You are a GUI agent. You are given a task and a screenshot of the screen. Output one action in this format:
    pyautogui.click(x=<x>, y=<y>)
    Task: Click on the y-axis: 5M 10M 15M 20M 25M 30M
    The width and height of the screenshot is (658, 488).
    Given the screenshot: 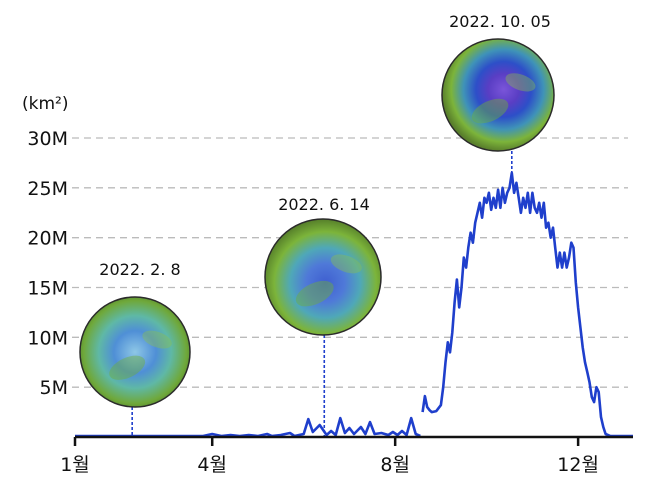 What is the action you would take?
    pyautogui.click(x=47, y=263)
    